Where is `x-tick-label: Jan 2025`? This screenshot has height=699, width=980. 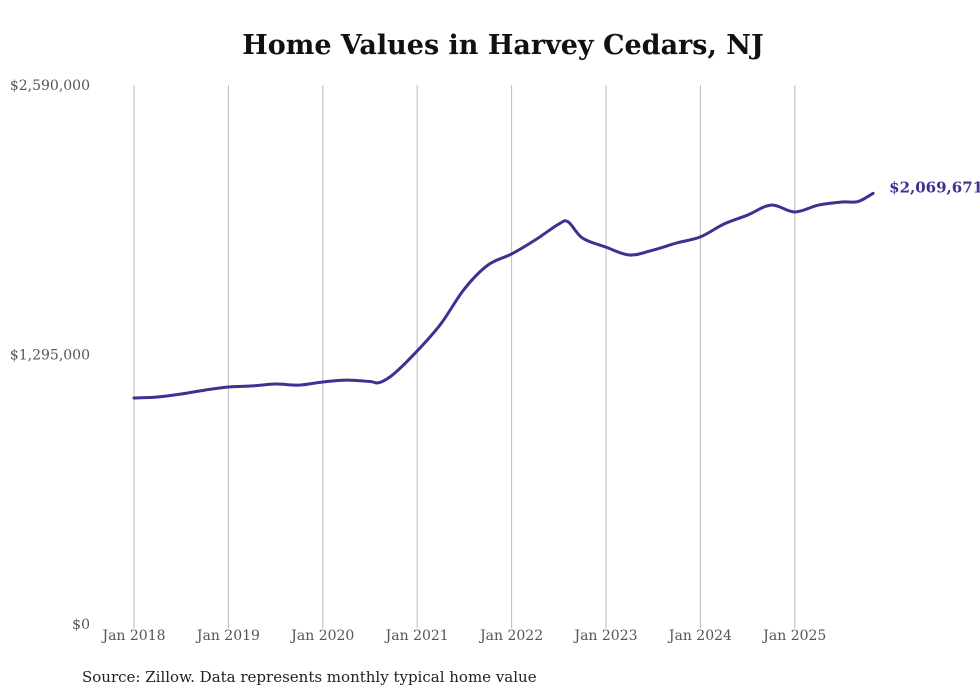 x-tick-label: Jan 2025 is located at coordinates (793, 636).